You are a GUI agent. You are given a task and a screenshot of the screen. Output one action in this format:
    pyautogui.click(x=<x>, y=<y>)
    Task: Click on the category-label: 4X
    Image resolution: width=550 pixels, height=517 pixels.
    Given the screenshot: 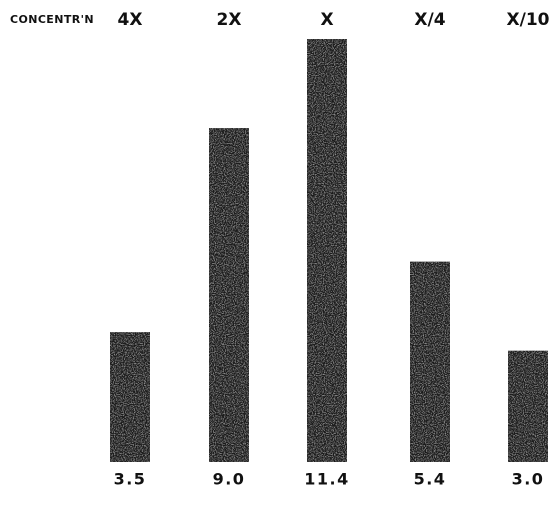 What is the action you would take?
    pyautogui.click(x=130, y=20)
    